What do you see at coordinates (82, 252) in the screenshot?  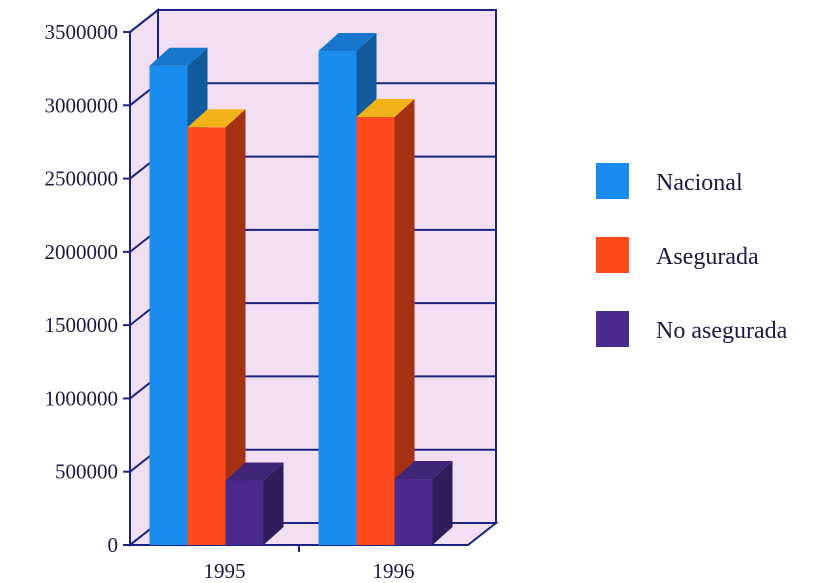 I see `y-tick-label: 2000000` at bounding box center [82, 252].